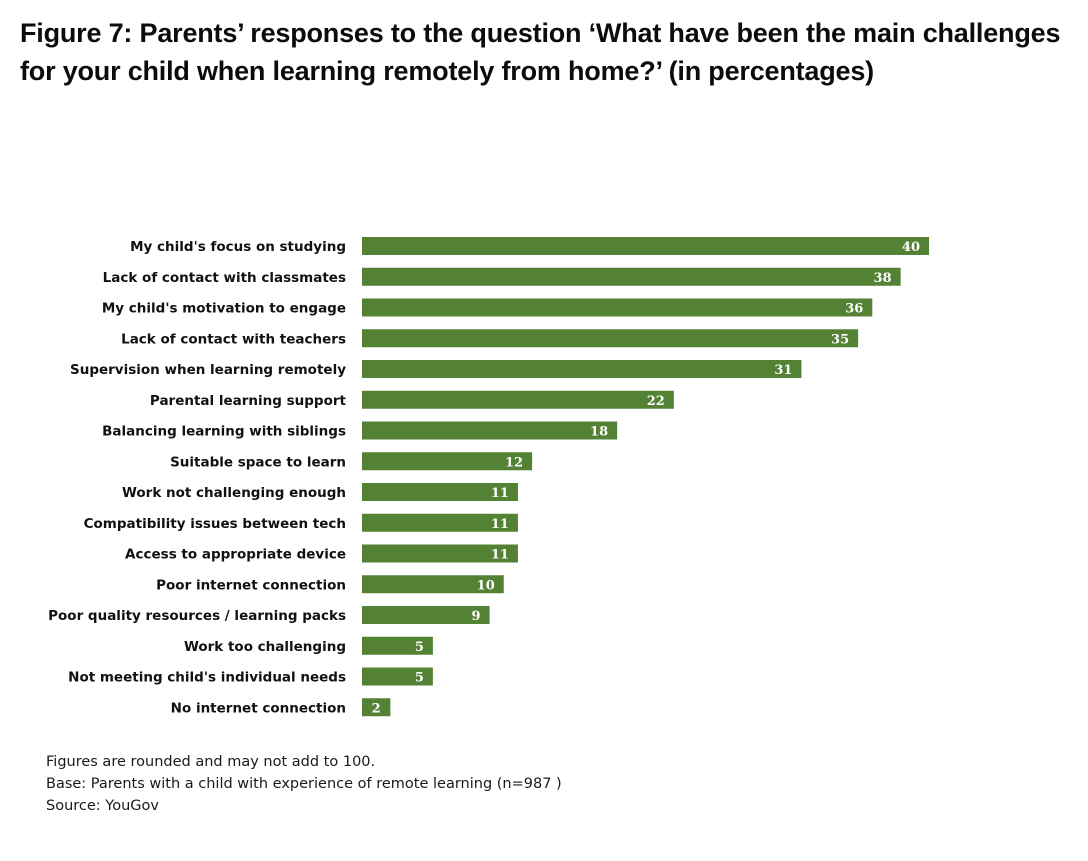 Image resolution: width=1088 pixels, height=861 pixels. What do you see at coordinates (251, 585) in the screenshot?
I see `category-label: Poor internet connection` at bounding box center [251, 585].